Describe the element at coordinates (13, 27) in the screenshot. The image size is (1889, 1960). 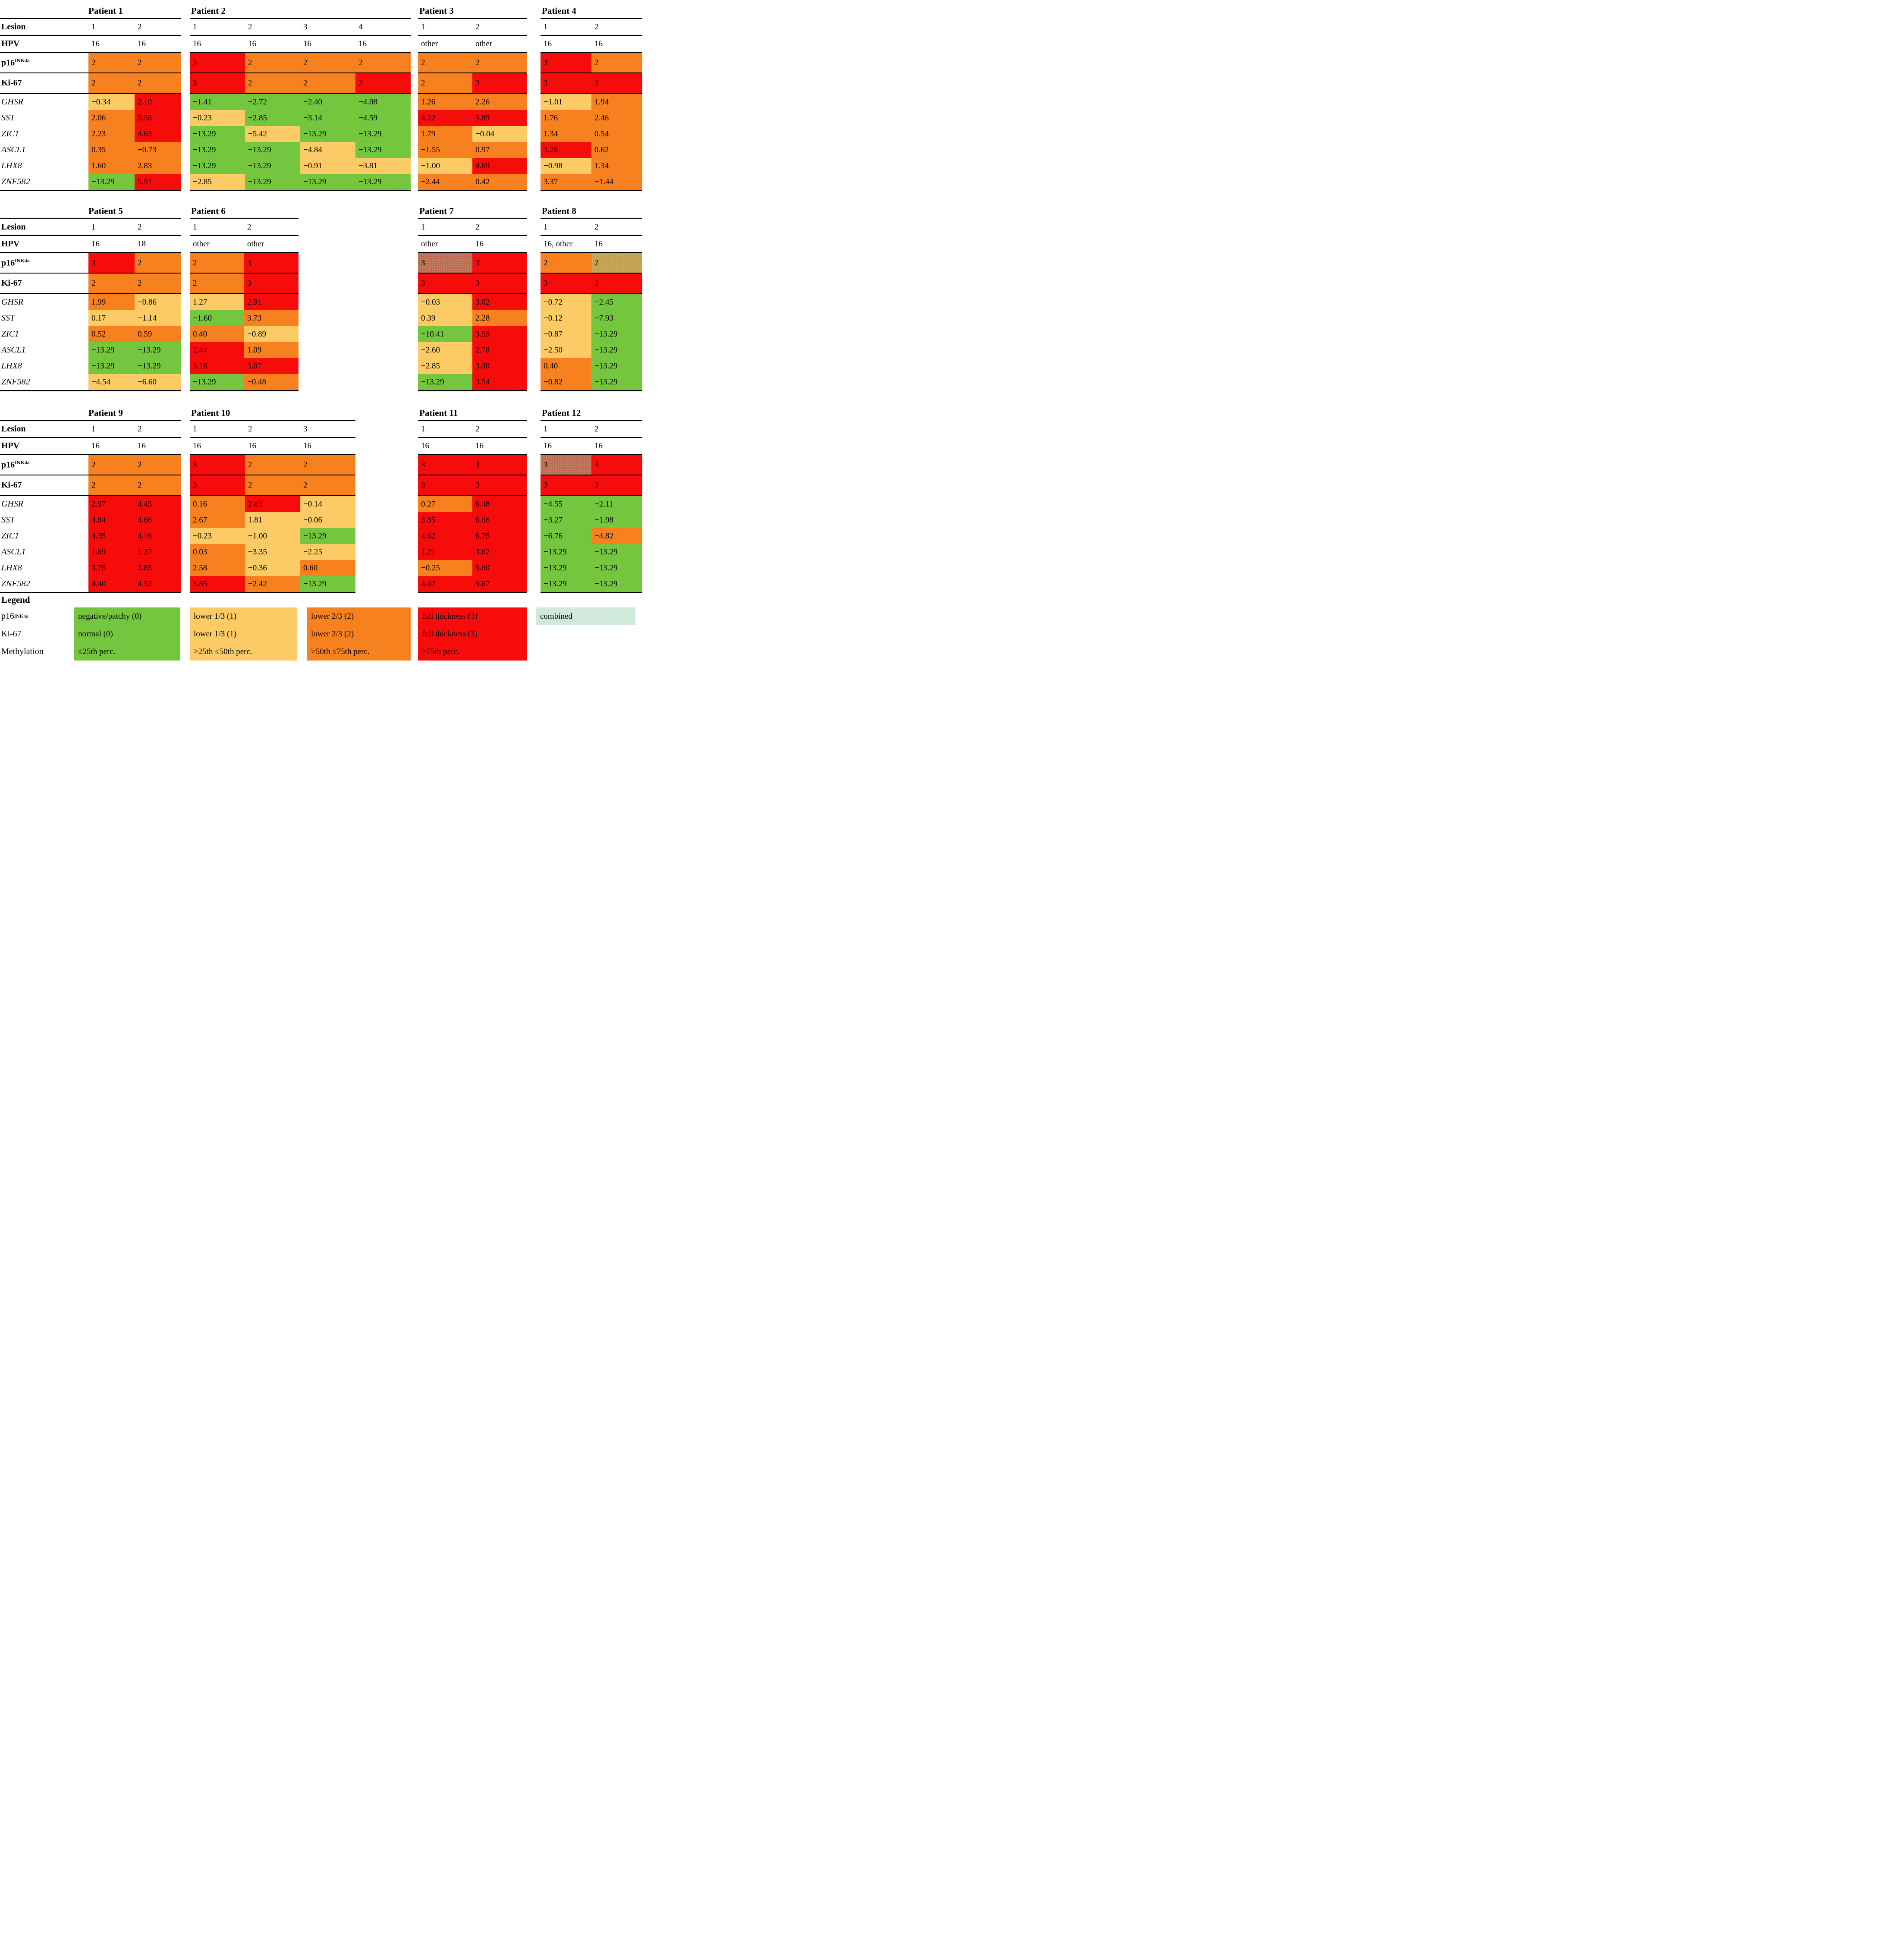
I see `lesion-row-label-text: Lesion` at that location.